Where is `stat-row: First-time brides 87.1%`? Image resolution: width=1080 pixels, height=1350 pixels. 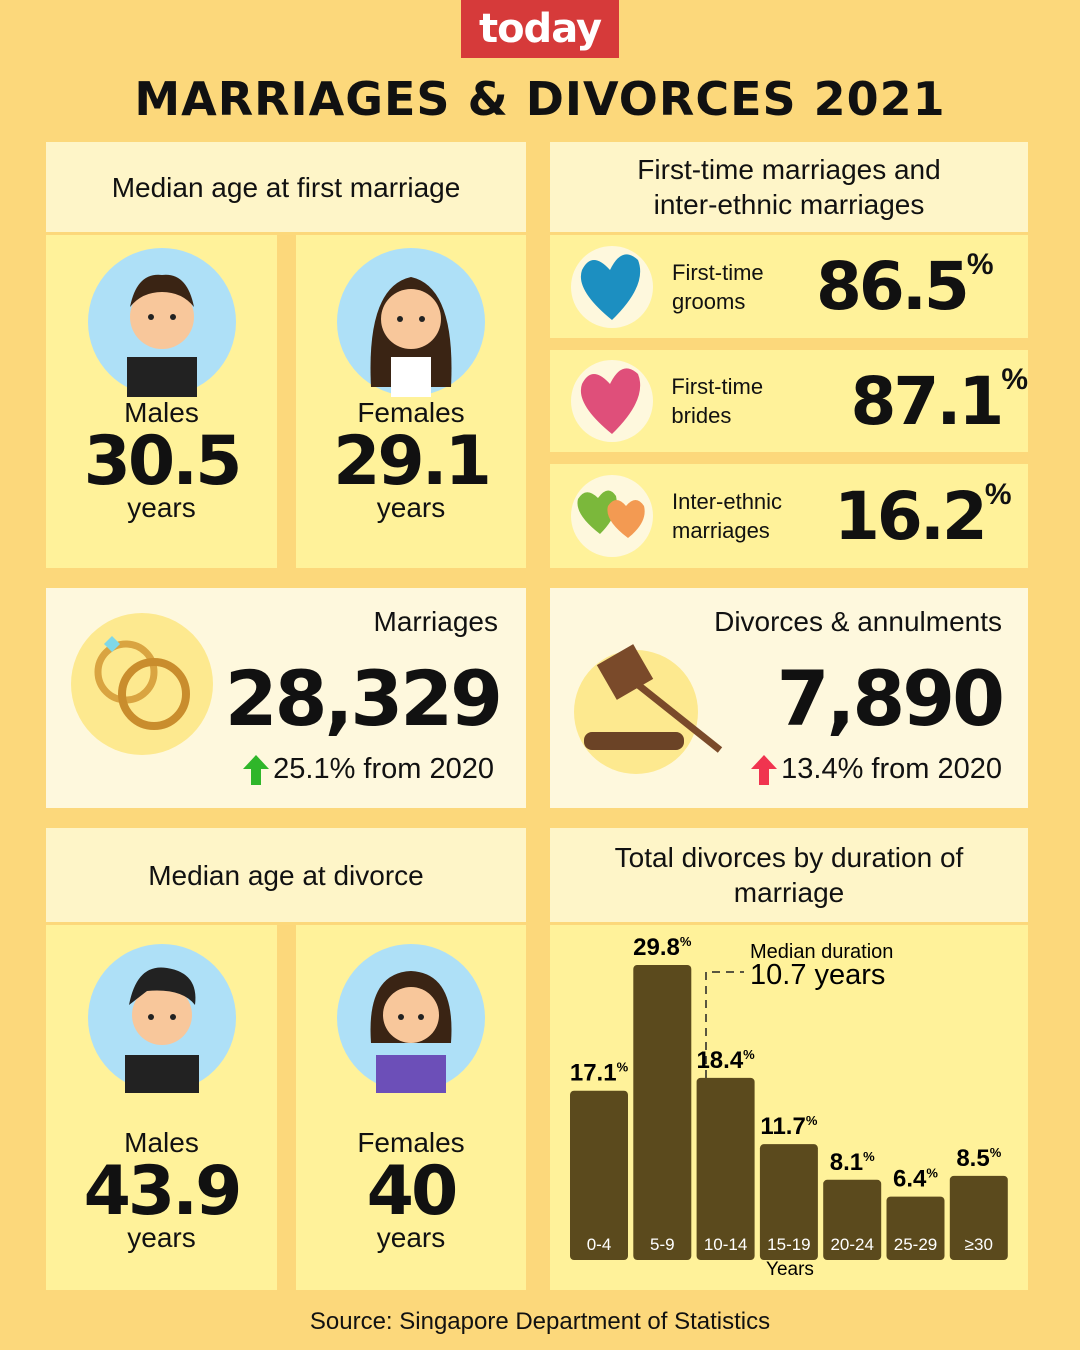
stat-row: First-time brides 87.1% is located at coordinates (789, 401).